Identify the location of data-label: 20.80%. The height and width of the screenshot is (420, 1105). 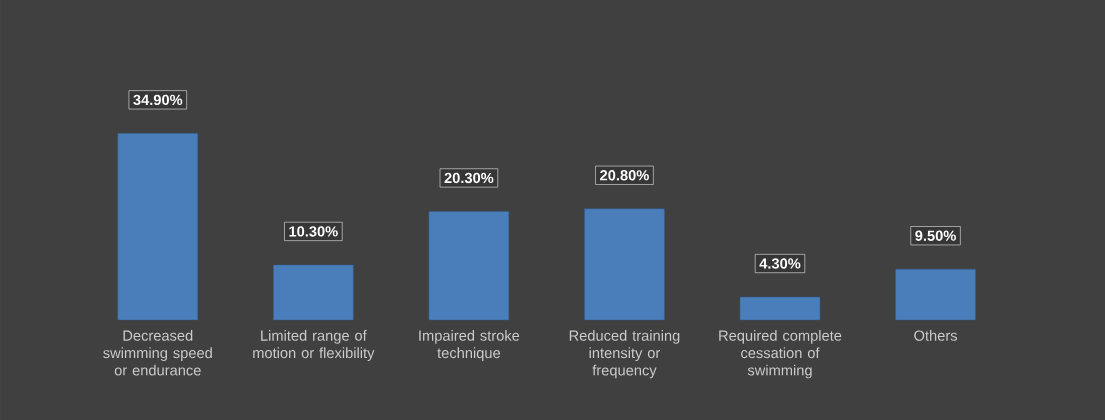
(624, 175).